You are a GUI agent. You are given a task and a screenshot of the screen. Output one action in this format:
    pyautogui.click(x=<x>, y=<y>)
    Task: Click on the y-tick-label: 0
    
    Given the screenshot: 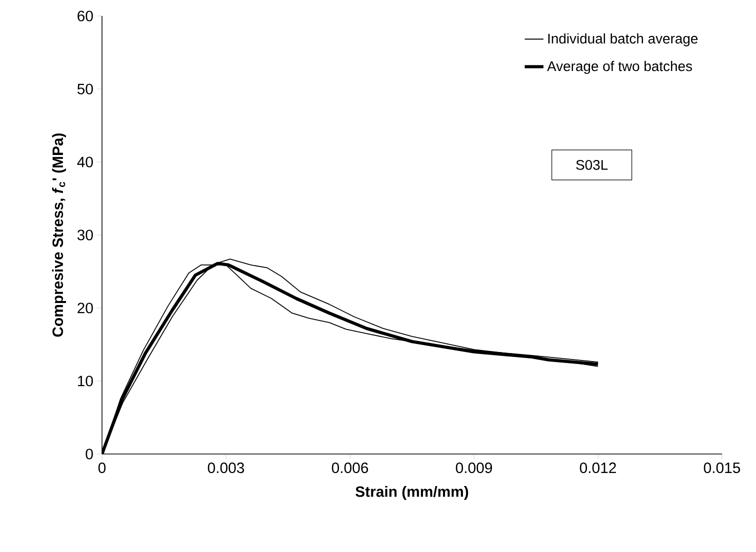 What is the action you would take?
    pyautogui.click(x=89, y=454)
    